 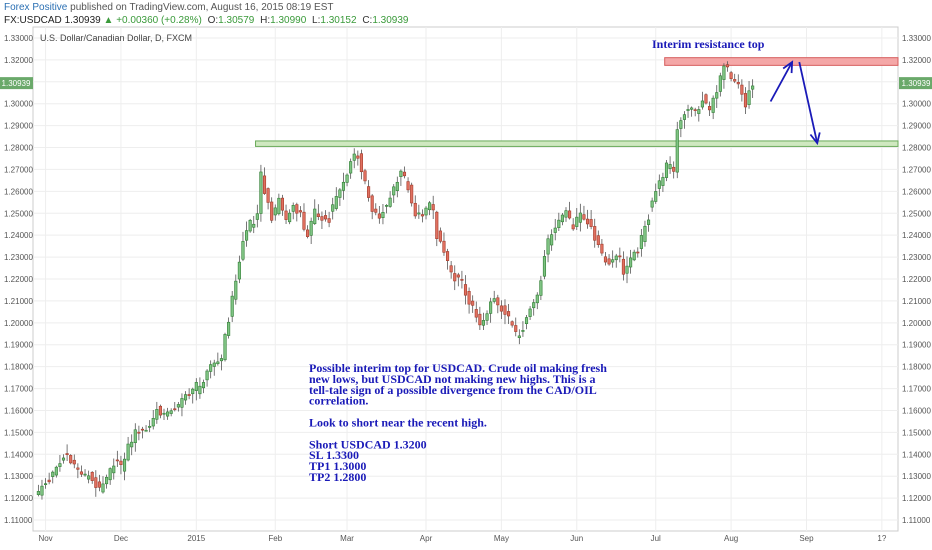 What do you see at coordinates (116, 38) in the screenshot?
I see `chart-title: U.S. Dollar/Canadian Dollar, D, FXCM` at bounding box center [116, 38].